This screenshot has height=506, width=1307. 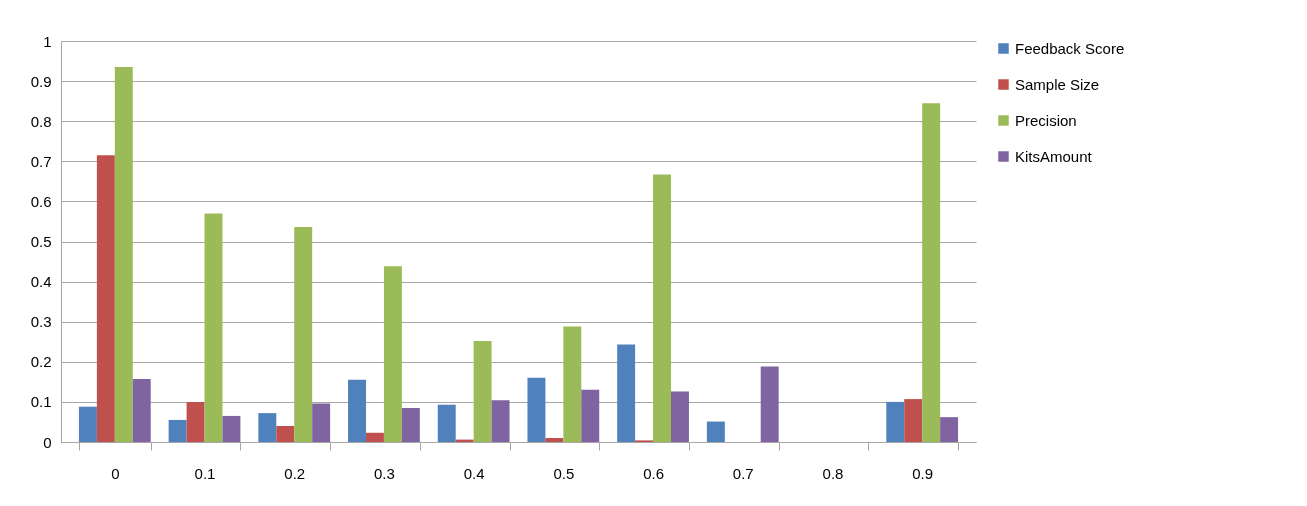 I want to click on y-tick-label: 0.5, so click(x=41, y=241).